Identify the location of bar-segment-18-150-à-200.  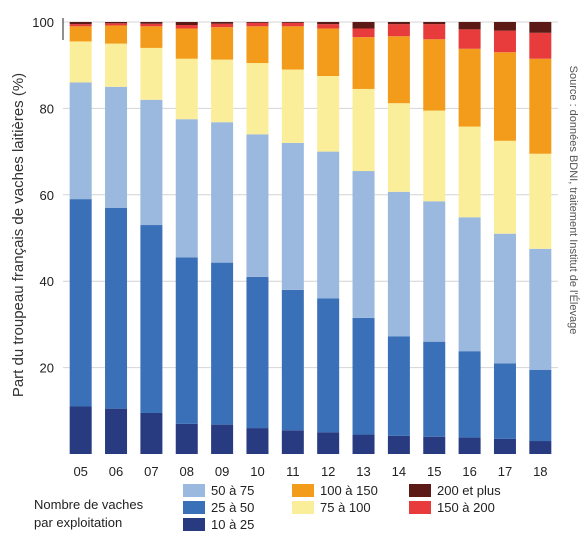
(540, 45).